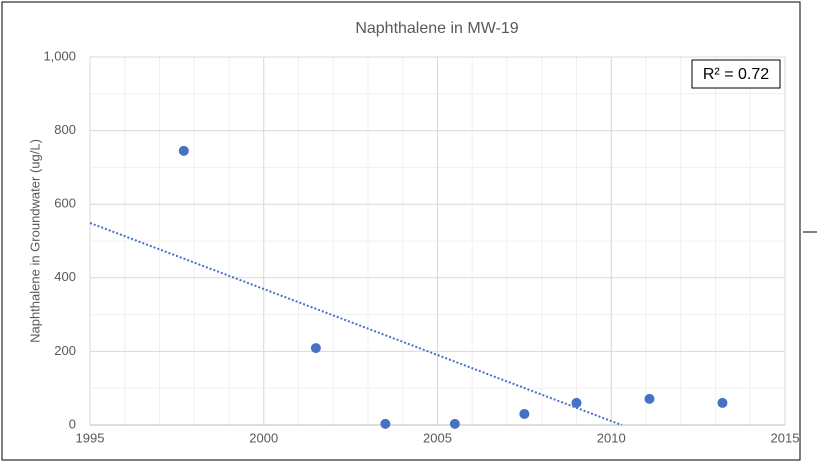 The image size is (817, 465). Describe the element at coordinates (611, 437) in the screenshot. I see `x-tick-label: 2010` at that location.